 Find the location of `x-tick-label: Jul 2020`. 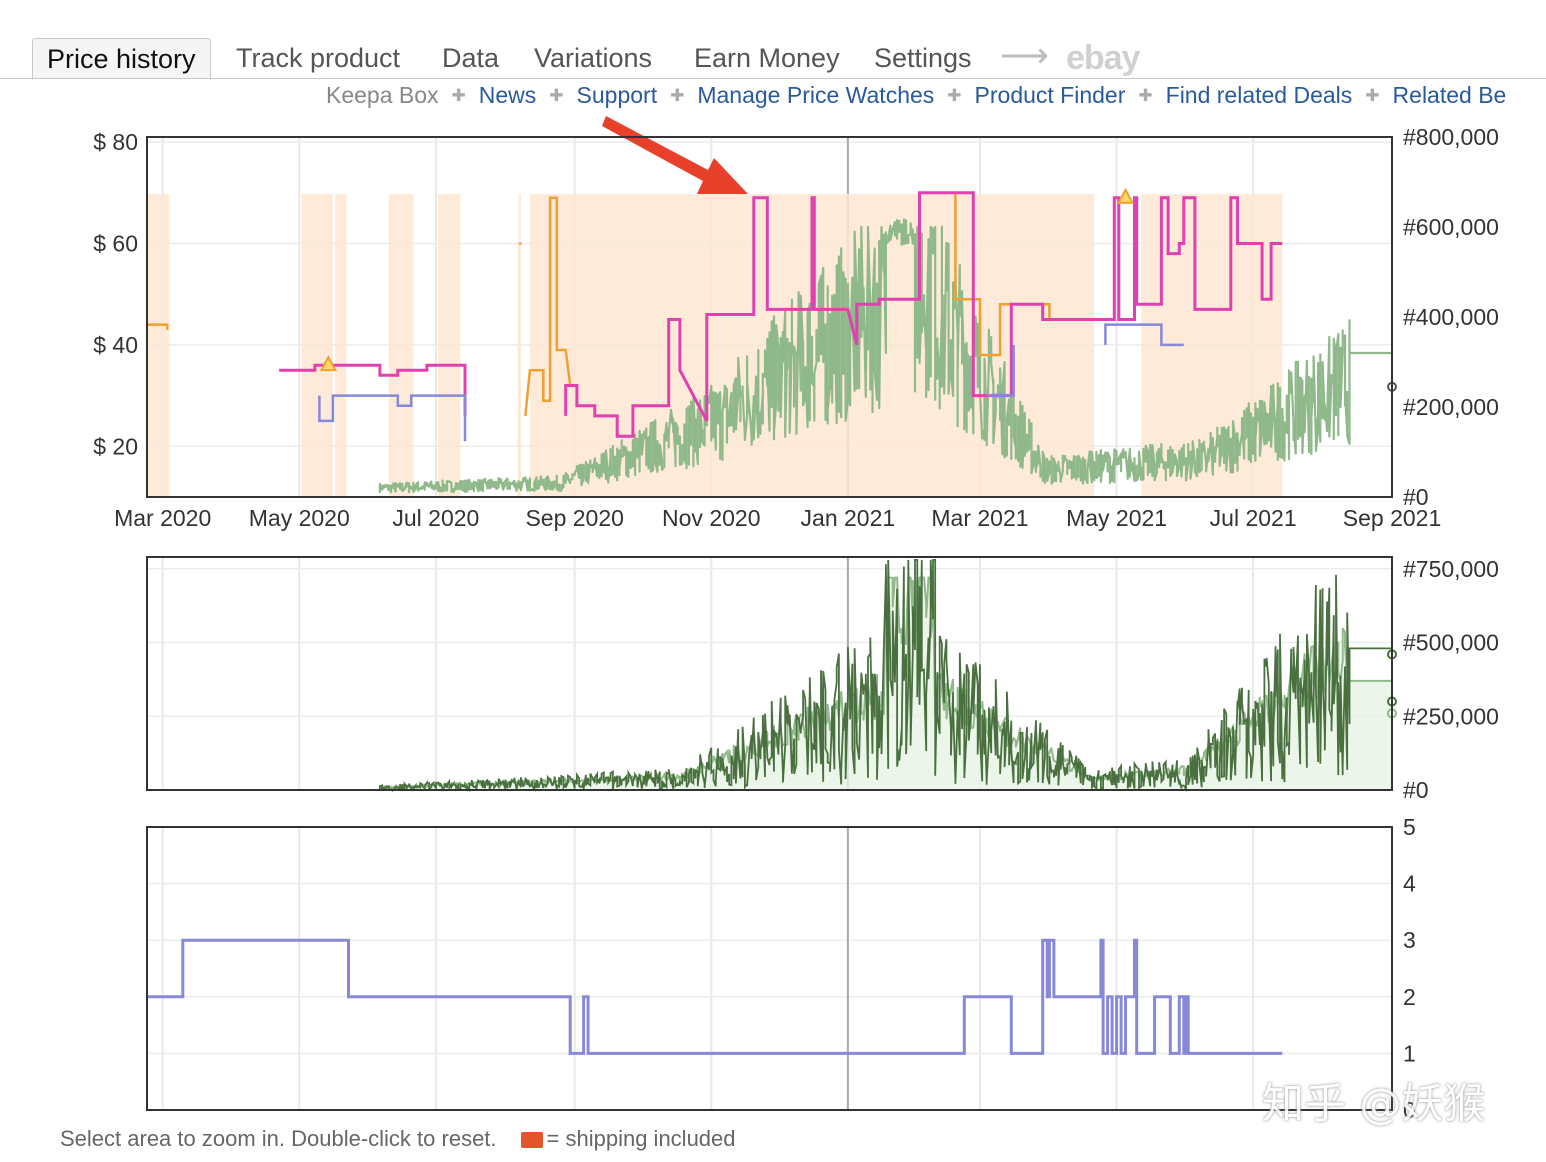

x-tick-label: Jul 2020 is located at coordinates (435, 518).